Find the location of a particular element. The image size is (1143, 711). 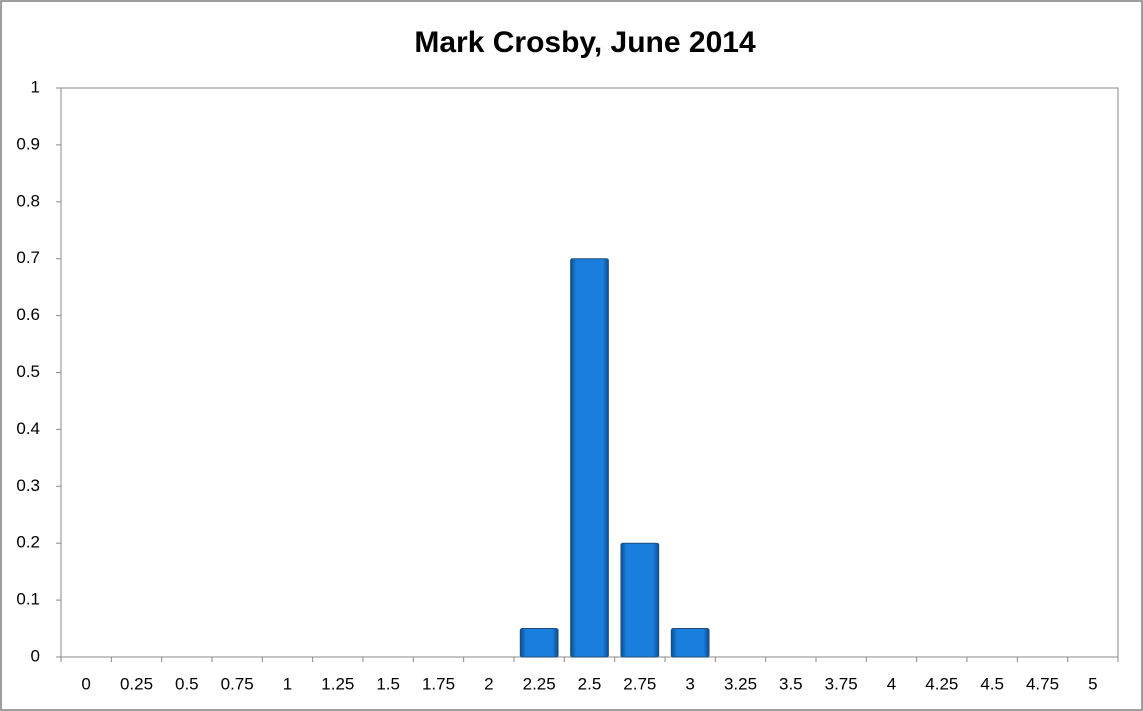

y-tick-label: 0.7 is located at coordinates (28, 257).